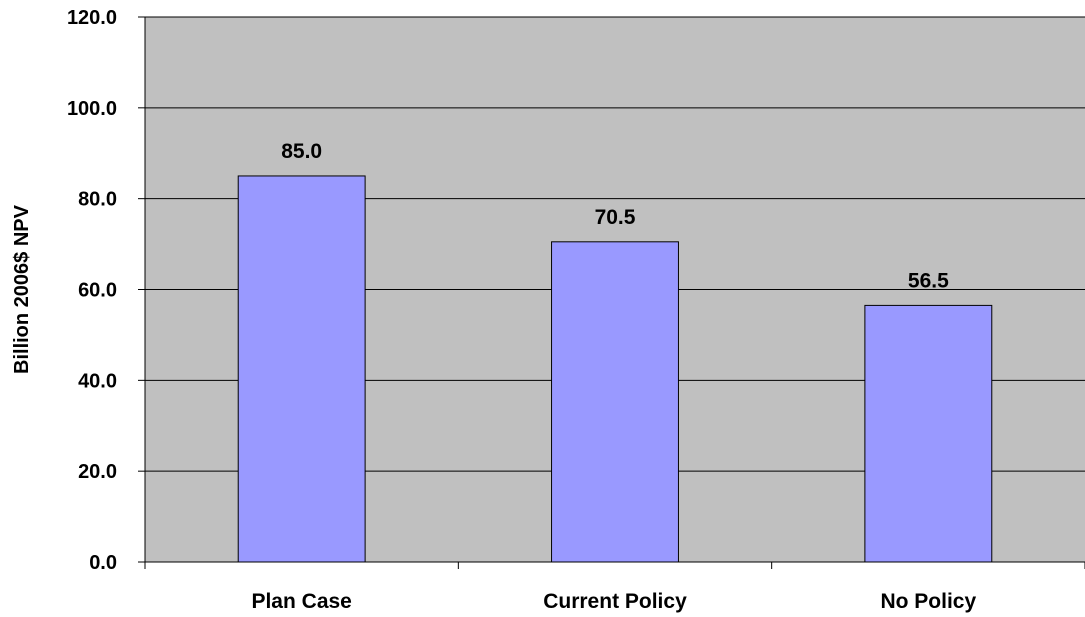 The image size is (1085, 617). I want to click on data-label: 85.0, so click(301, 151).